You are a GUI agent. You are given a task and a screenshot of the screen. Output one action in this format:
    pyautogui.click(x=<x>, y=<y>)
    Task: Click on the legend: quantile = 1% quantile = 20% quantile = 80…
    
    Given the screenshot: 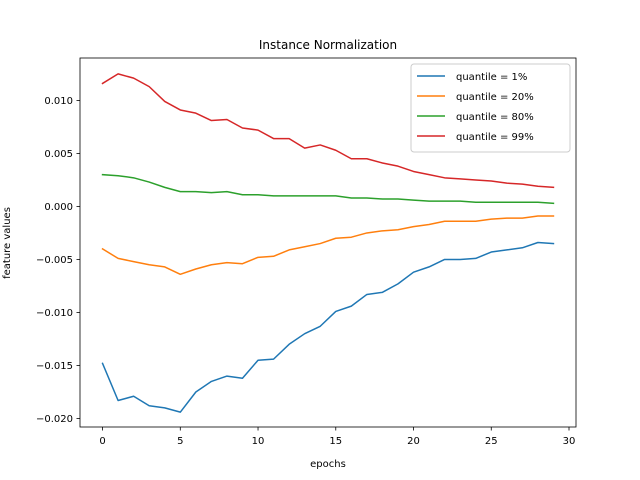 What is the action you would take?
    pyautogui.click(x=490, y=108)
    